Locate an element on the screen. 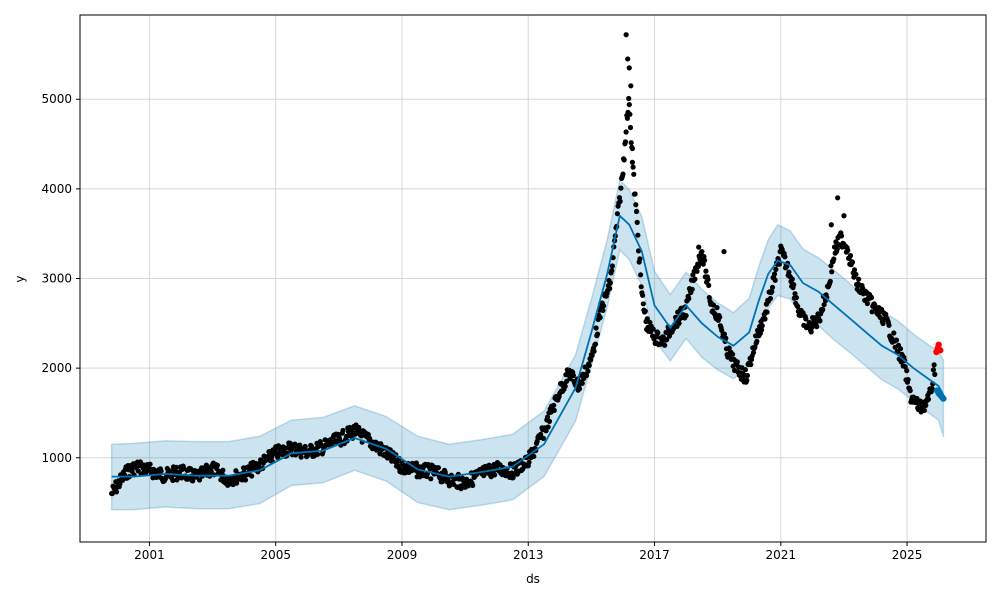  y-tick-label: 3000 is located at coordinates (56, 279).